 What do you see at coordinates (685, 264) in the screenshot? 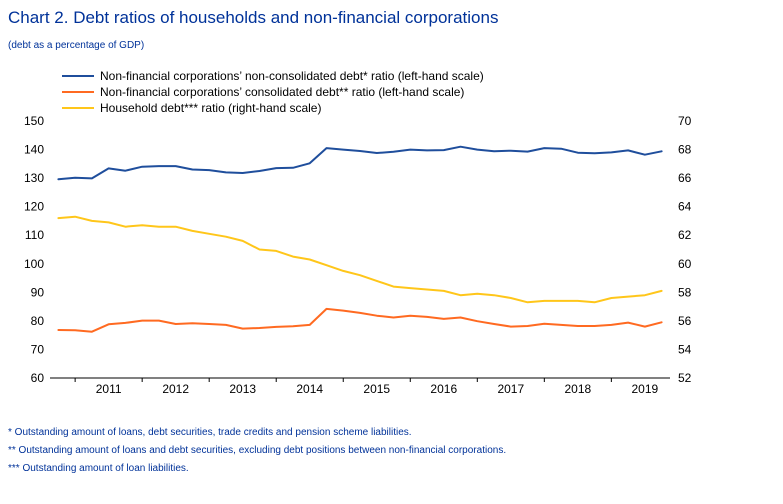
I see `right-axis-tick-label: 60` at bounding box center [685, 264].